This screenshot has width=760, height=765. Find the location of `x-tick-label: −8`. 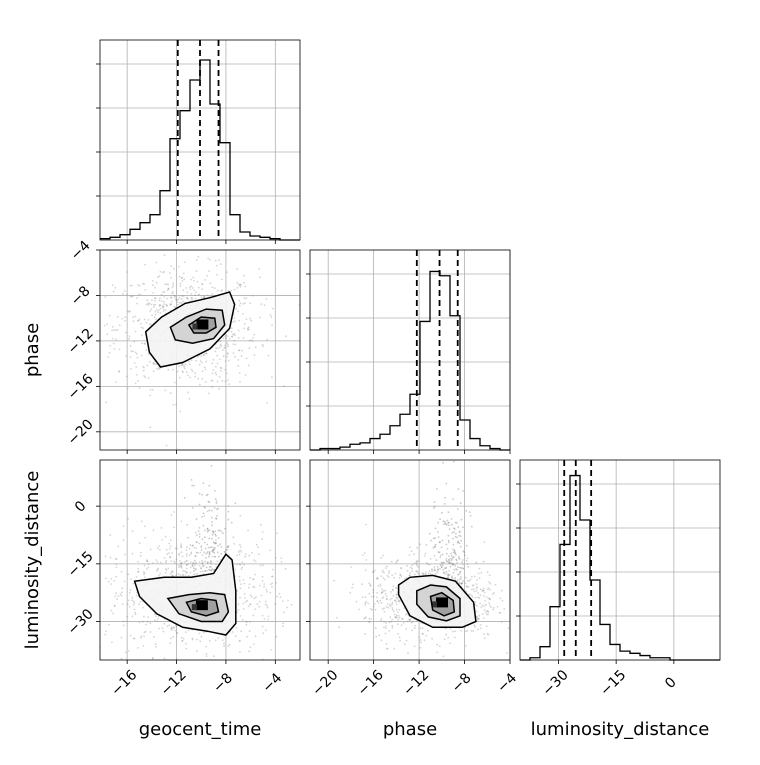

x-tick-label: −8 is located at coordinates (223, 683).